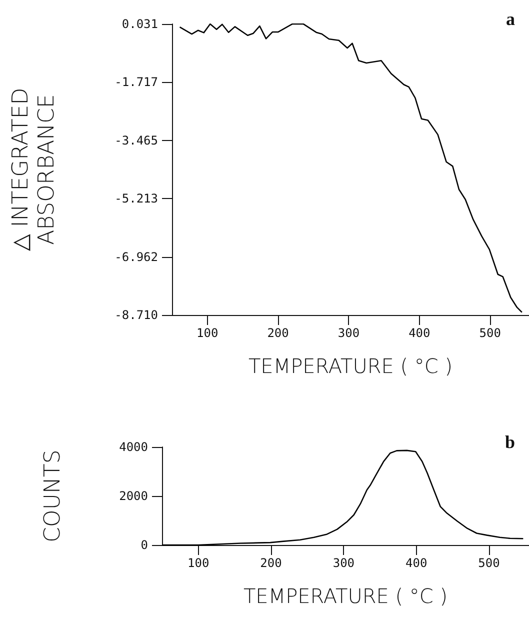 This screenshot has height=621, width=529. Describe the element at coordinates (144, 545) in the screenshot. I see `y-tick-label: 0` at that location.